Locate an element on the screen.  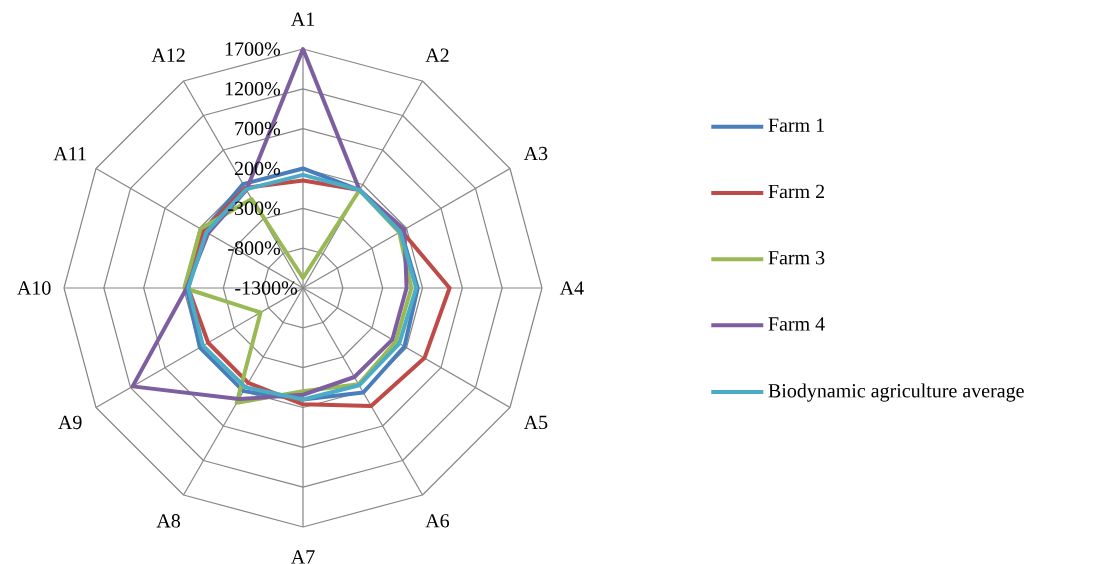
legend-label: Farm 3 is located at coordinates (796, 258).